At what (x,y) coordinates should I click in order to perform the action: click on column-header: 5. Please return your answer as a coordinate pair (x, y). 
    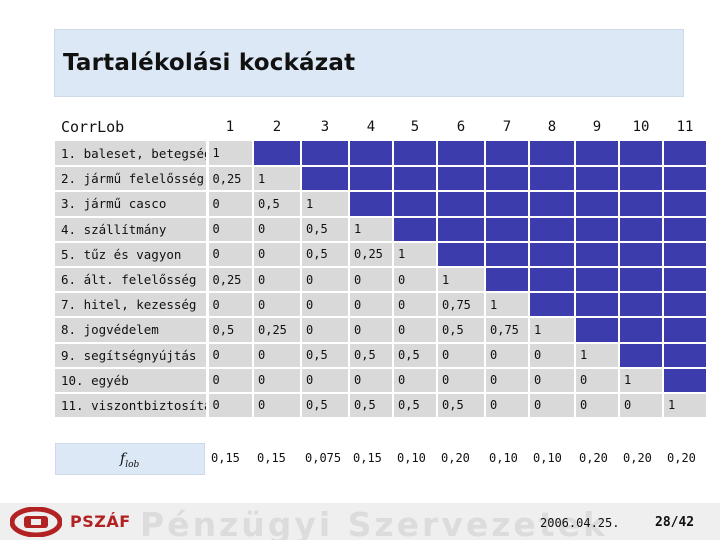
    Looking at the image, I should click on (415, 126).